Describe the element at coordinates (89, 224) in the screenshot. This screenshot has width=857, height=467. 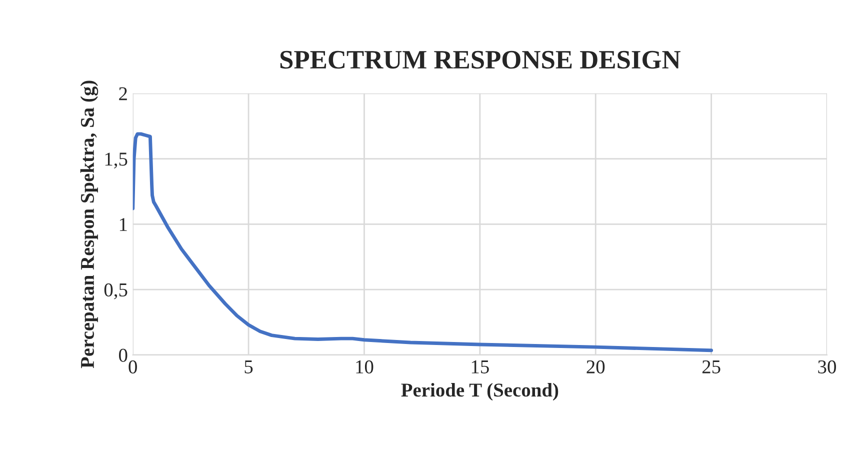
I see `y-axis-title: Percepatan Respon Spektra, Sa (g)` at that location.